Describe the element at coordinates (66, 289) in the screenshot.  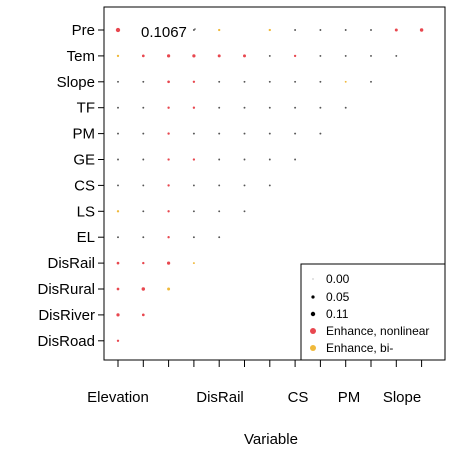
I see `y-tick-label: DisRural` at that location.